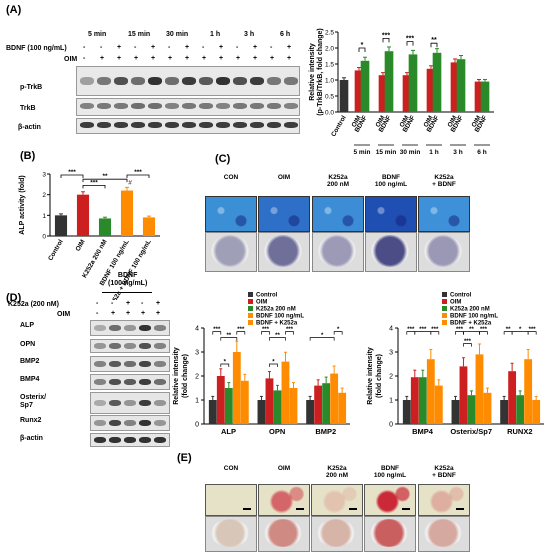 The width and height of the screenshot is (550, 553). I want to click on bdnf-sign: -, so click(169, 47).